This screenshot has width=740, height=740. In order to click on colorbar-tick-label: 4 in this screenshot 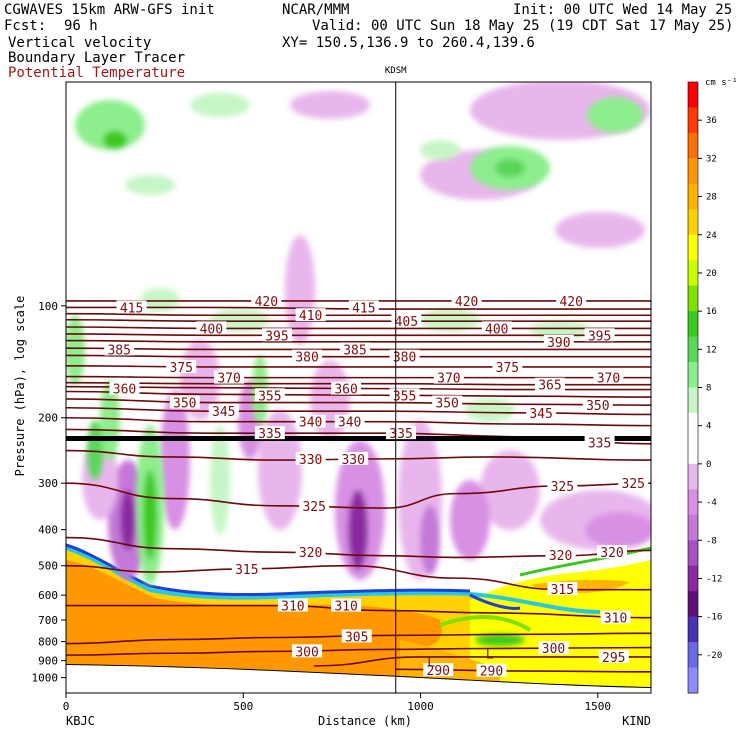, I will do `click(708, 427)`.